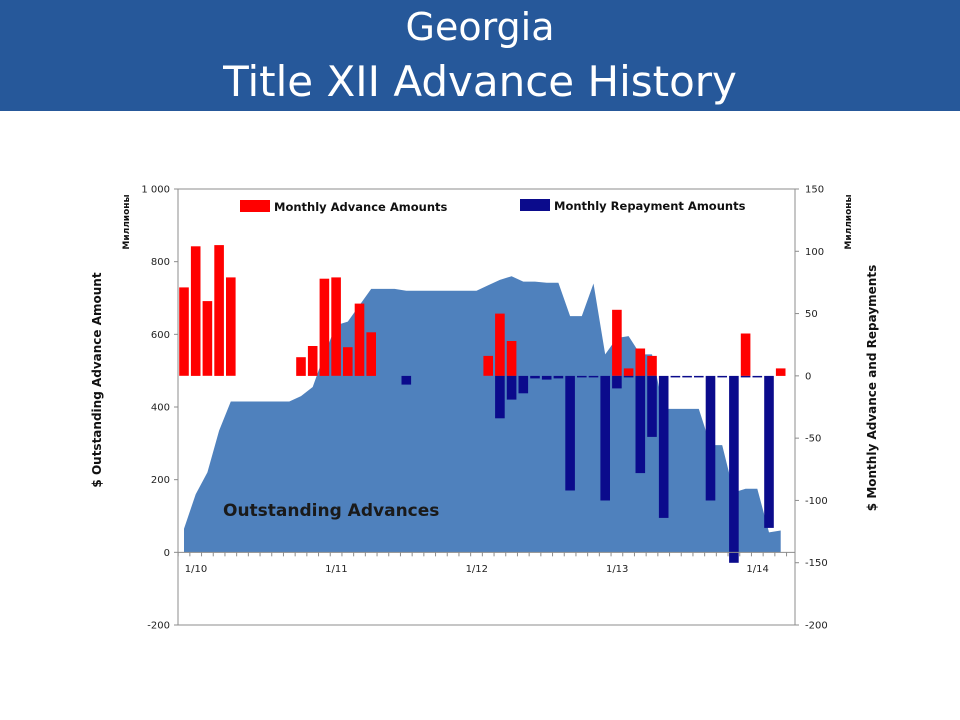 Image resolution: width=960 pixels, height=720 pixels. Describe the element at coordinates (650, 206) in the screenshot. I see `legend-label: Monthly Repayment Amounts` at that location.